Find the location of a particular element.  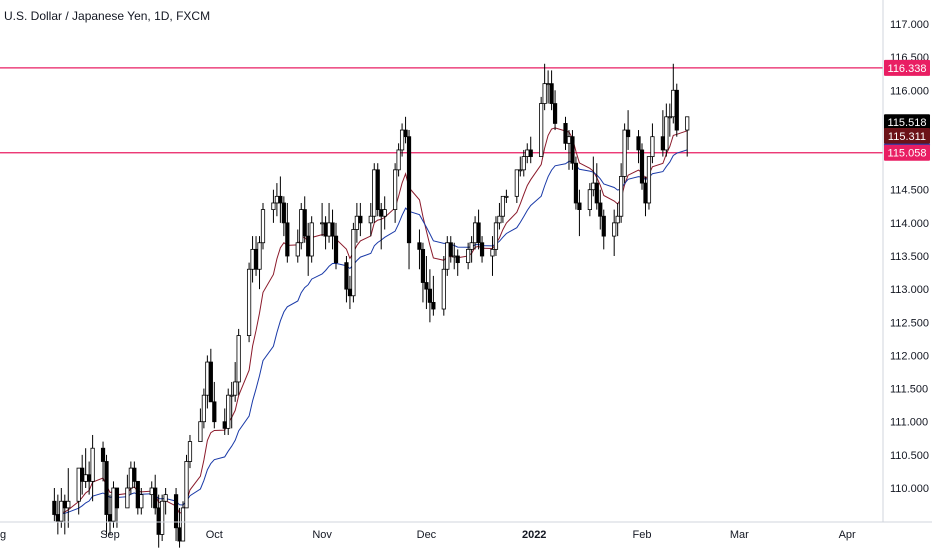

y-tick-label: 116.500 is located at coordinates (909, 58).